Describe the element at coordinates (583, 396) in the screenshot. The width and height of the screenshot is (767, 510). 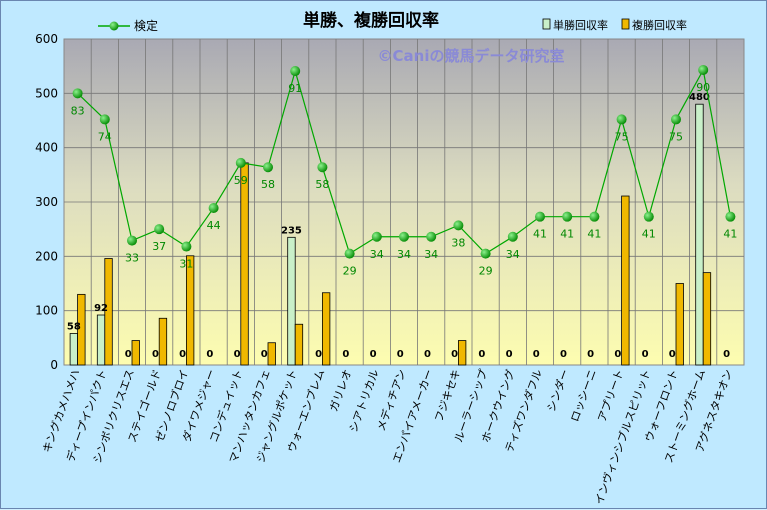
I see `x-tick-label: ロッシーニ` at that location.